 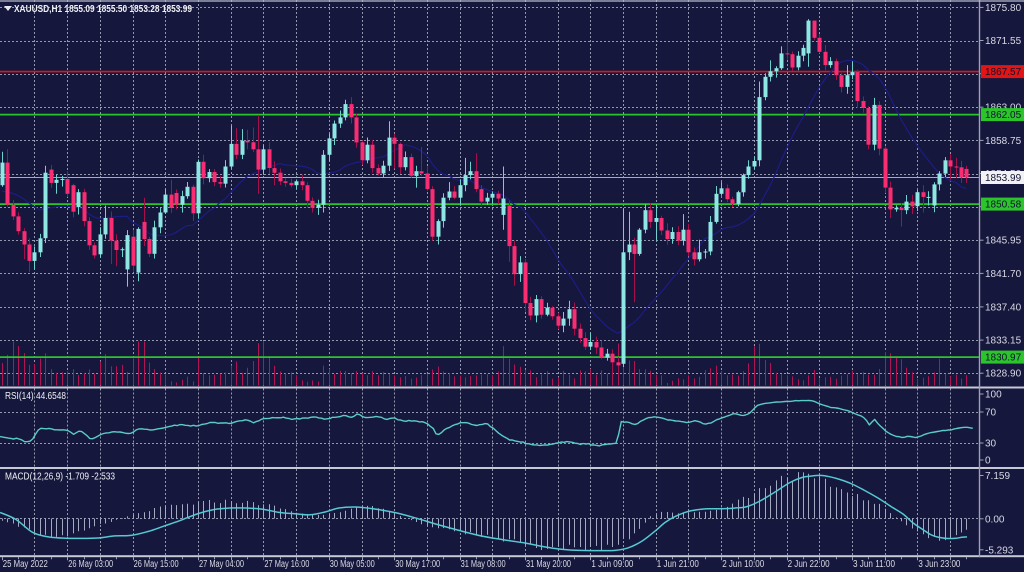 What do you see at coordinates (1003, 358) in the screenshot?
I see `svg-text: 1830.97` at bounding box center [1003, 358].